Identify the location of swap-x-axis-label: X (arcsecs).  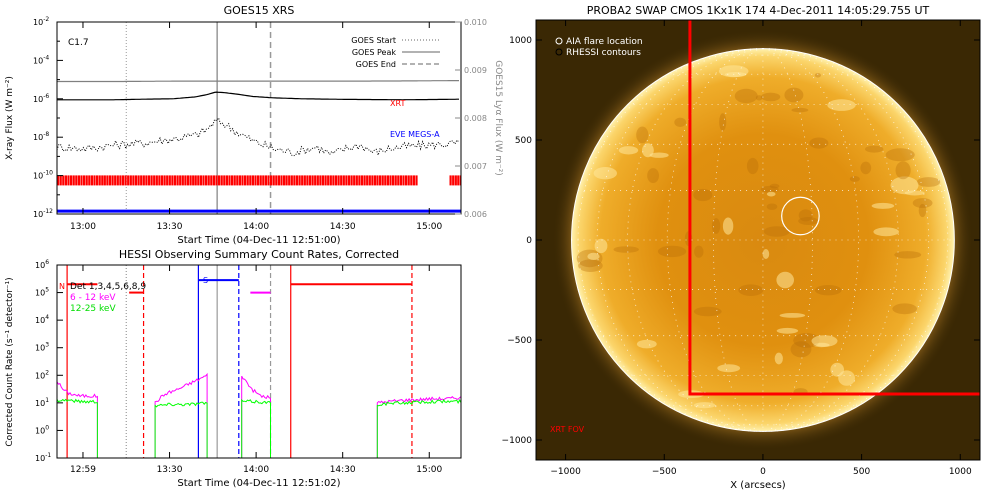
(758, 485).